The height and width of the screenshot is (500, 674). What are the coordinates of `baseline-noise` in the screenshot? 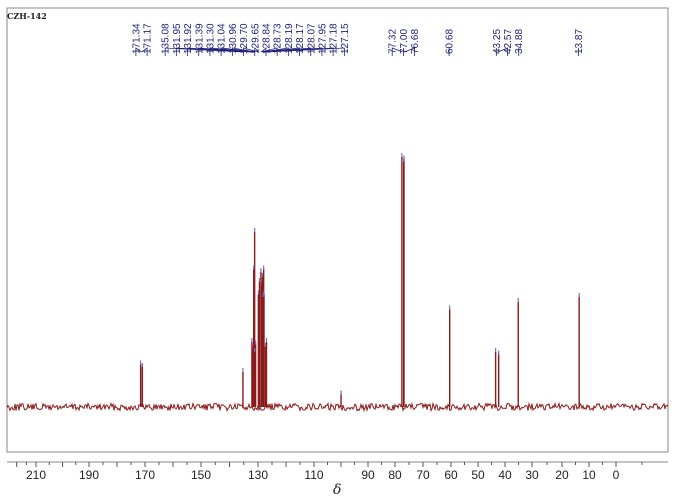 It's located at (337, 407).